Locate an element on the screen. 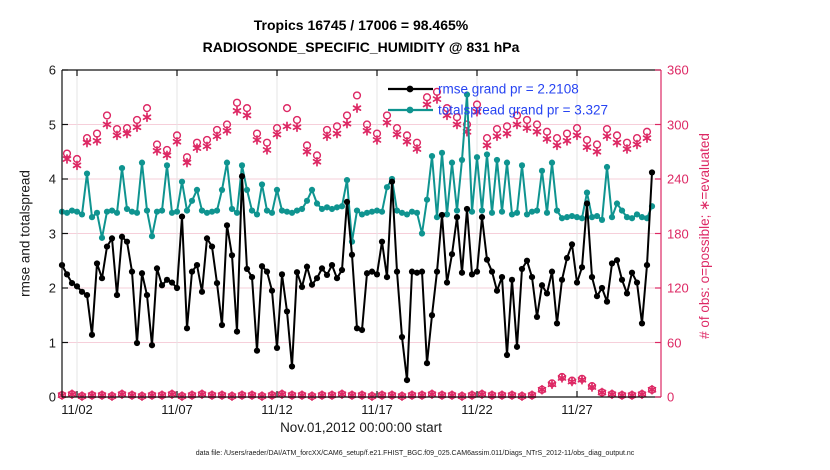  left-tick-label: 2 is located at coordinates (52, 288).